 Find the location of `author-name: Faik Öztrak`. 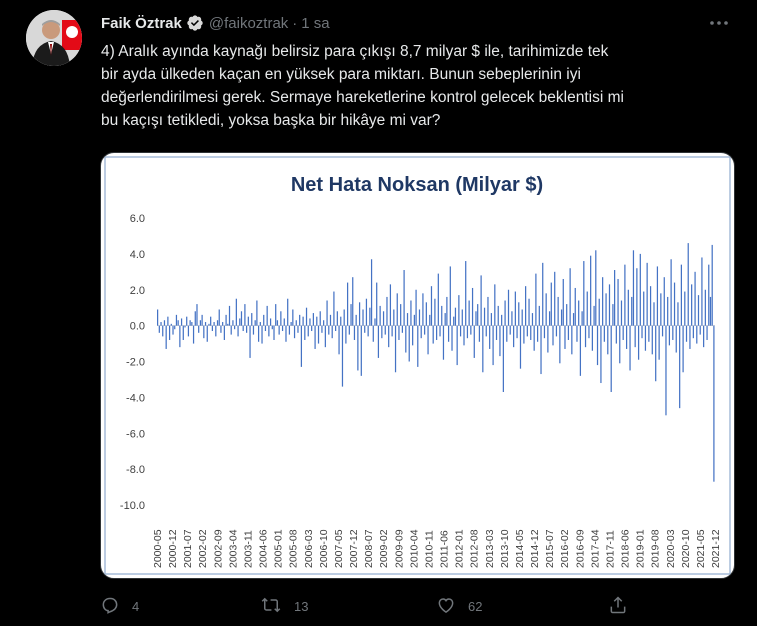

author-name: Faik Öztrak is located at coordinates (141, 23).